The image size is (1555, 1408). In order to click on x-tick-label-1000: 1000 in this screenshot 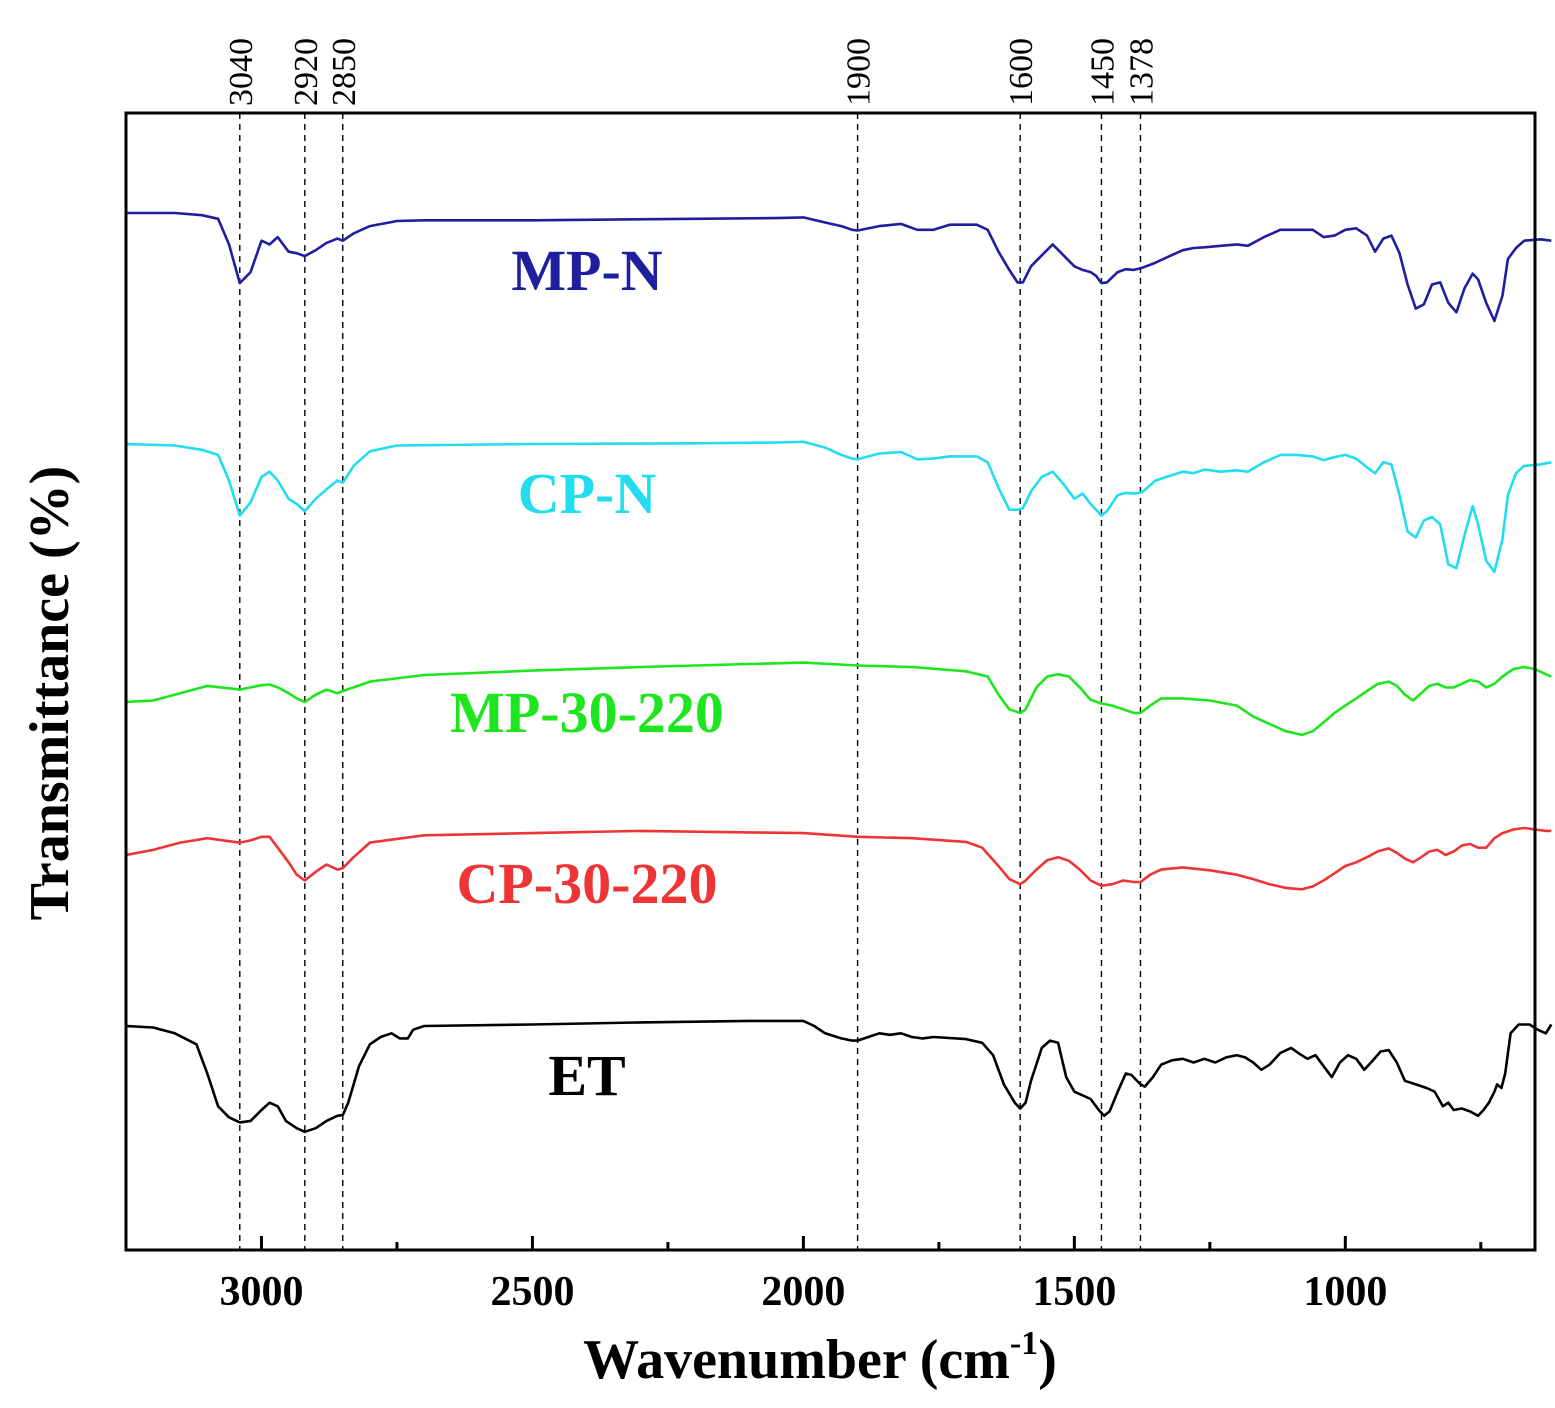, I will do `click(1345, 1292)`.